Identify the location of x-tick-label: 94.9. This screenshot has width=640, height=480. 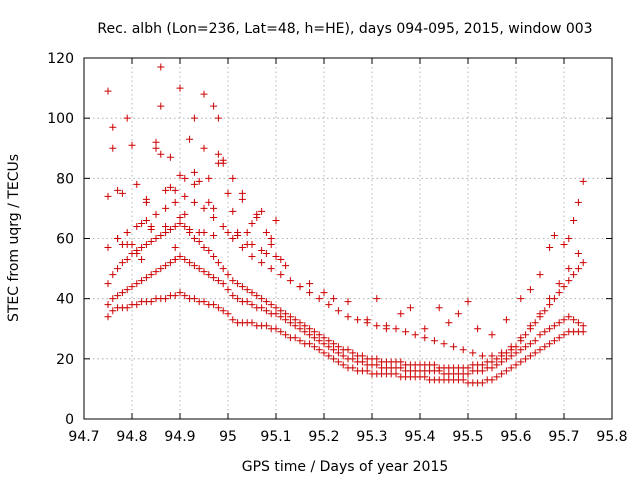
(179, 437).